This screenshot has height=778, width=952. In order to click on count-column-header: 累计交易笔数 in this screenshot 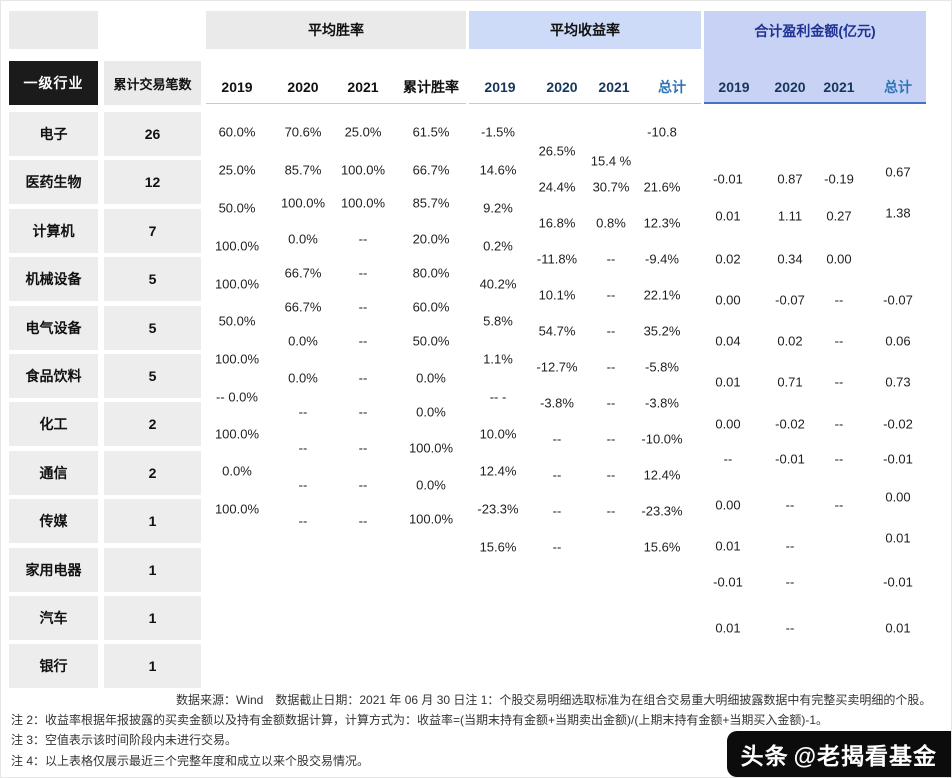, I will do `click(152, 83)`.